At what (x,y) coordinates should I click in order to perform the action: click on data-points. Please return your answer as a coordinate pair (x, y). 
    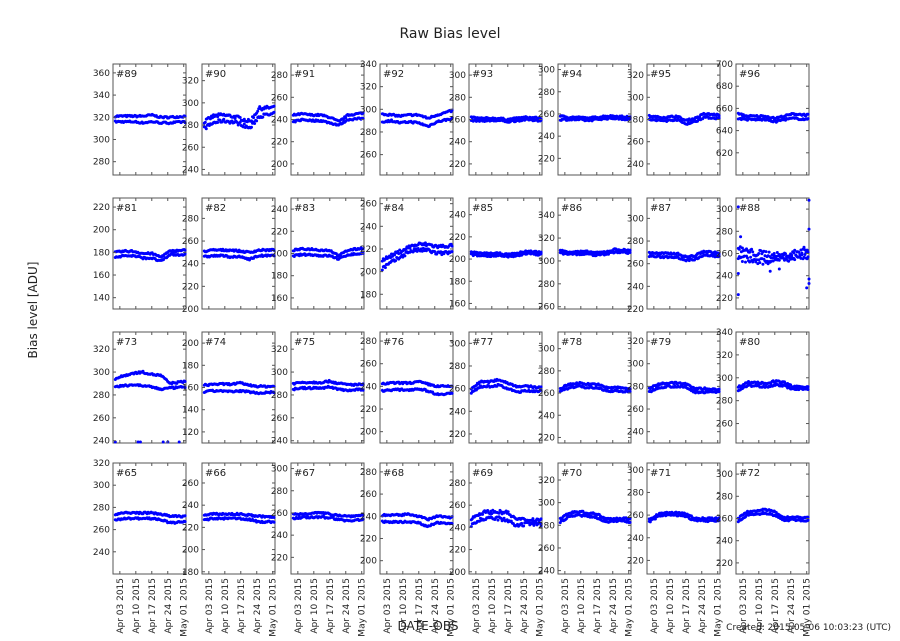
    Looking at the image, I should click on (328, 119).